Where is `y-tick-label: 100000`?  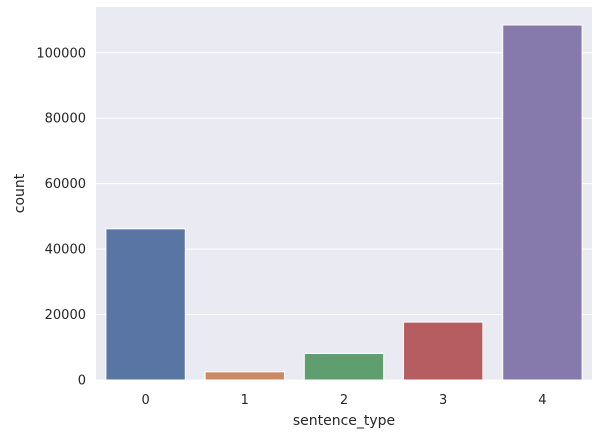
y-tick-label: 100000 is located at coordinates (61, 53).